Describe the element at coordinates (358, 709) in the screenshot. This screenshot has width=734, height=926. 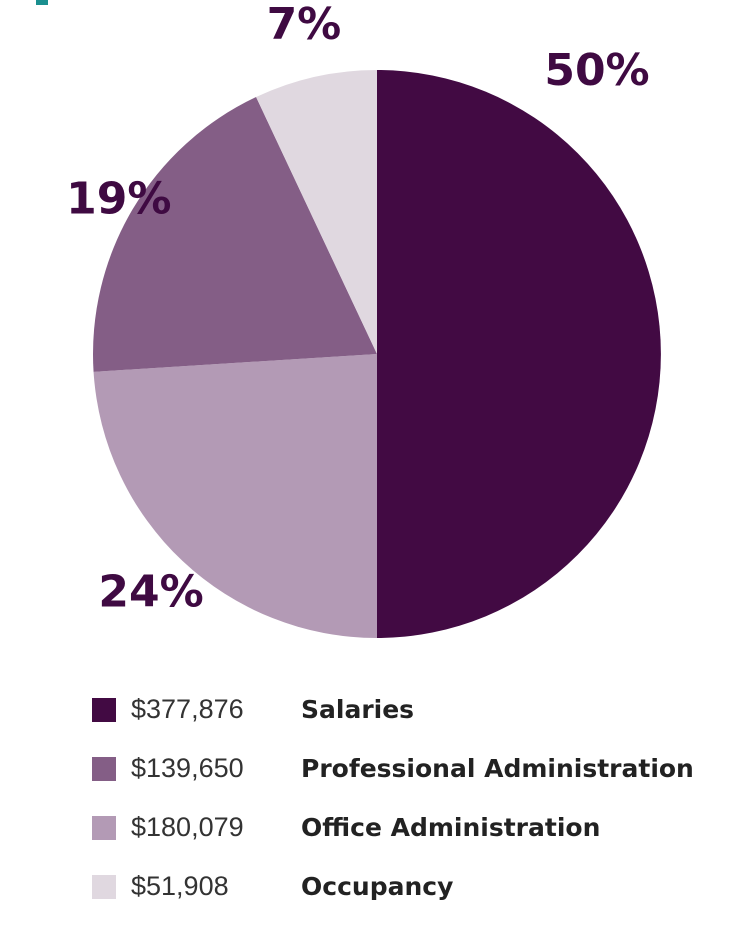
I see `legend-label: Salaries` at that location.